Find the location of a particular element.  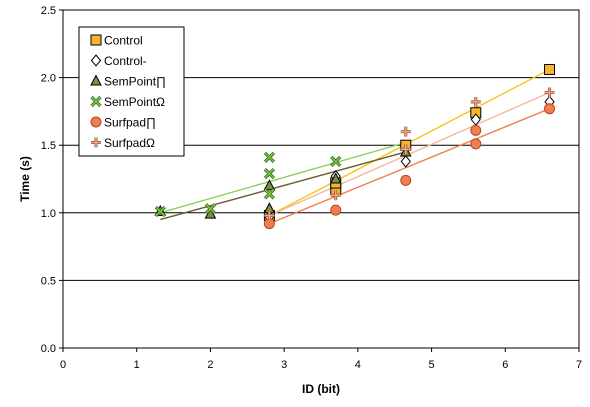

x-tick-label: 6 is located at coordinates (505, 365).